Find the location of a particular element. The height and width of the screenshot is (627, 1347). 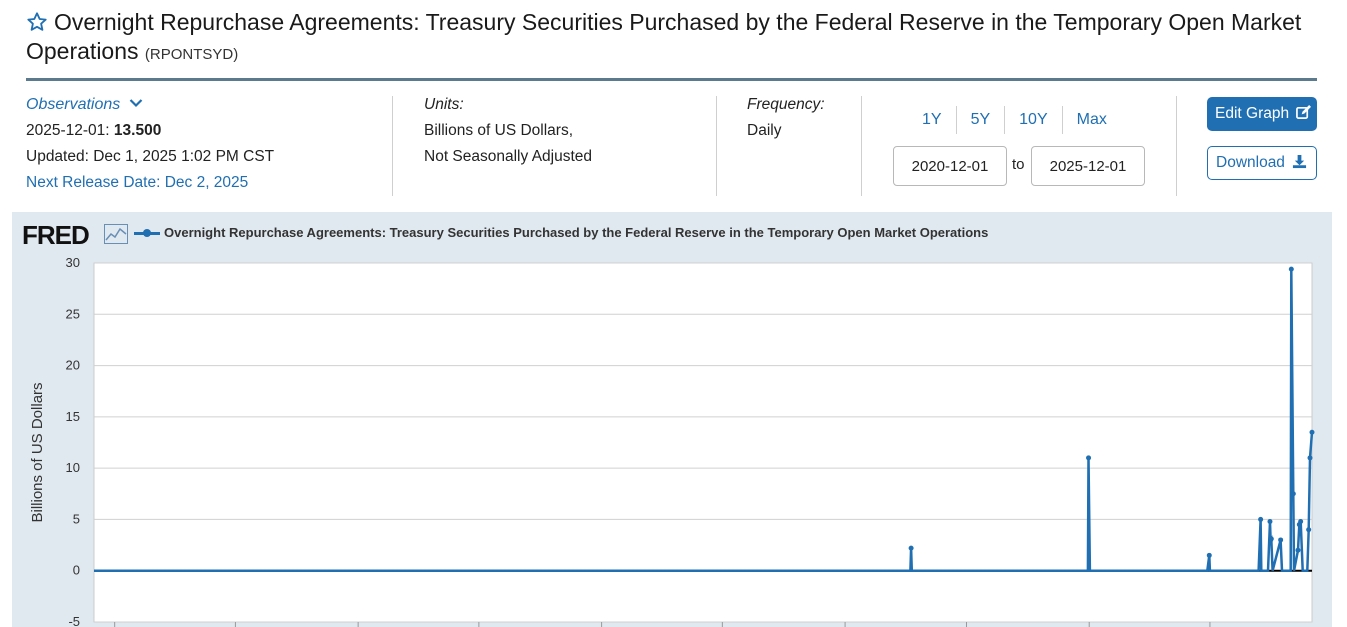

latest-observation: 2025-12-01: 13.500 is located at coordinates (150, 131).